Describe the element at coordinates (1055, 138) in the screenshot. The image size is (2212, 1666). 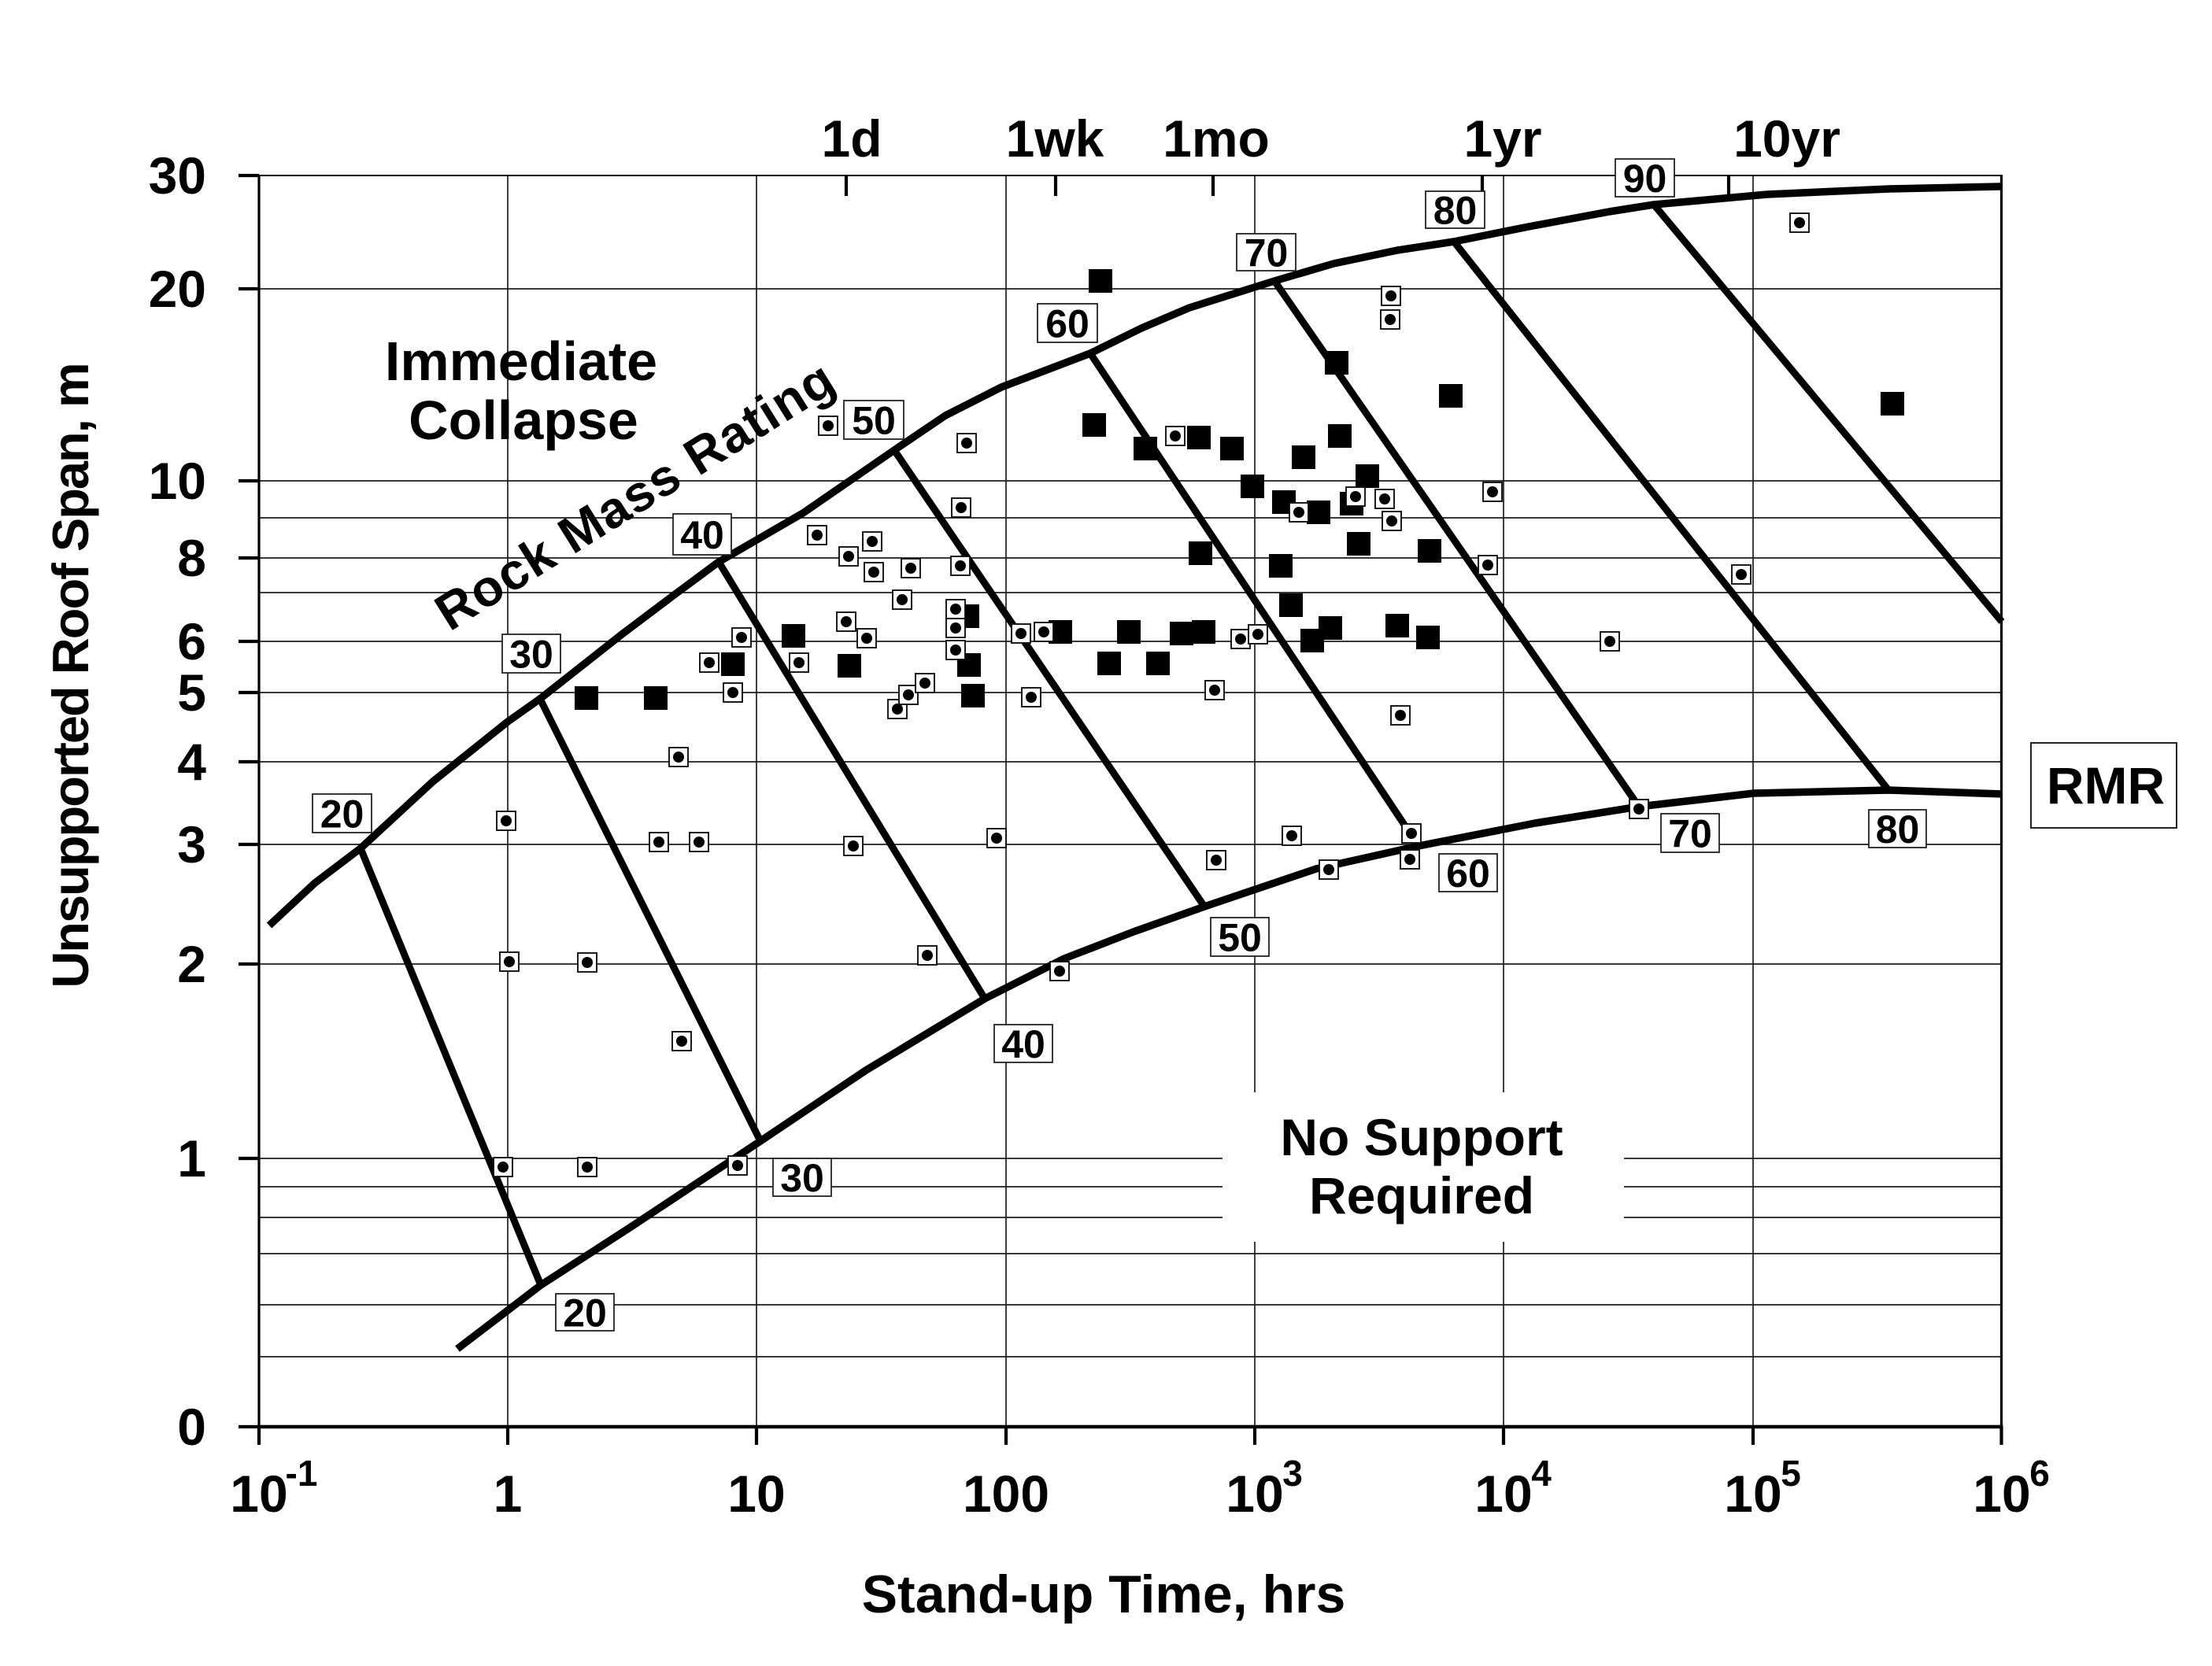
I see `svg-text: 1wk` at that location.